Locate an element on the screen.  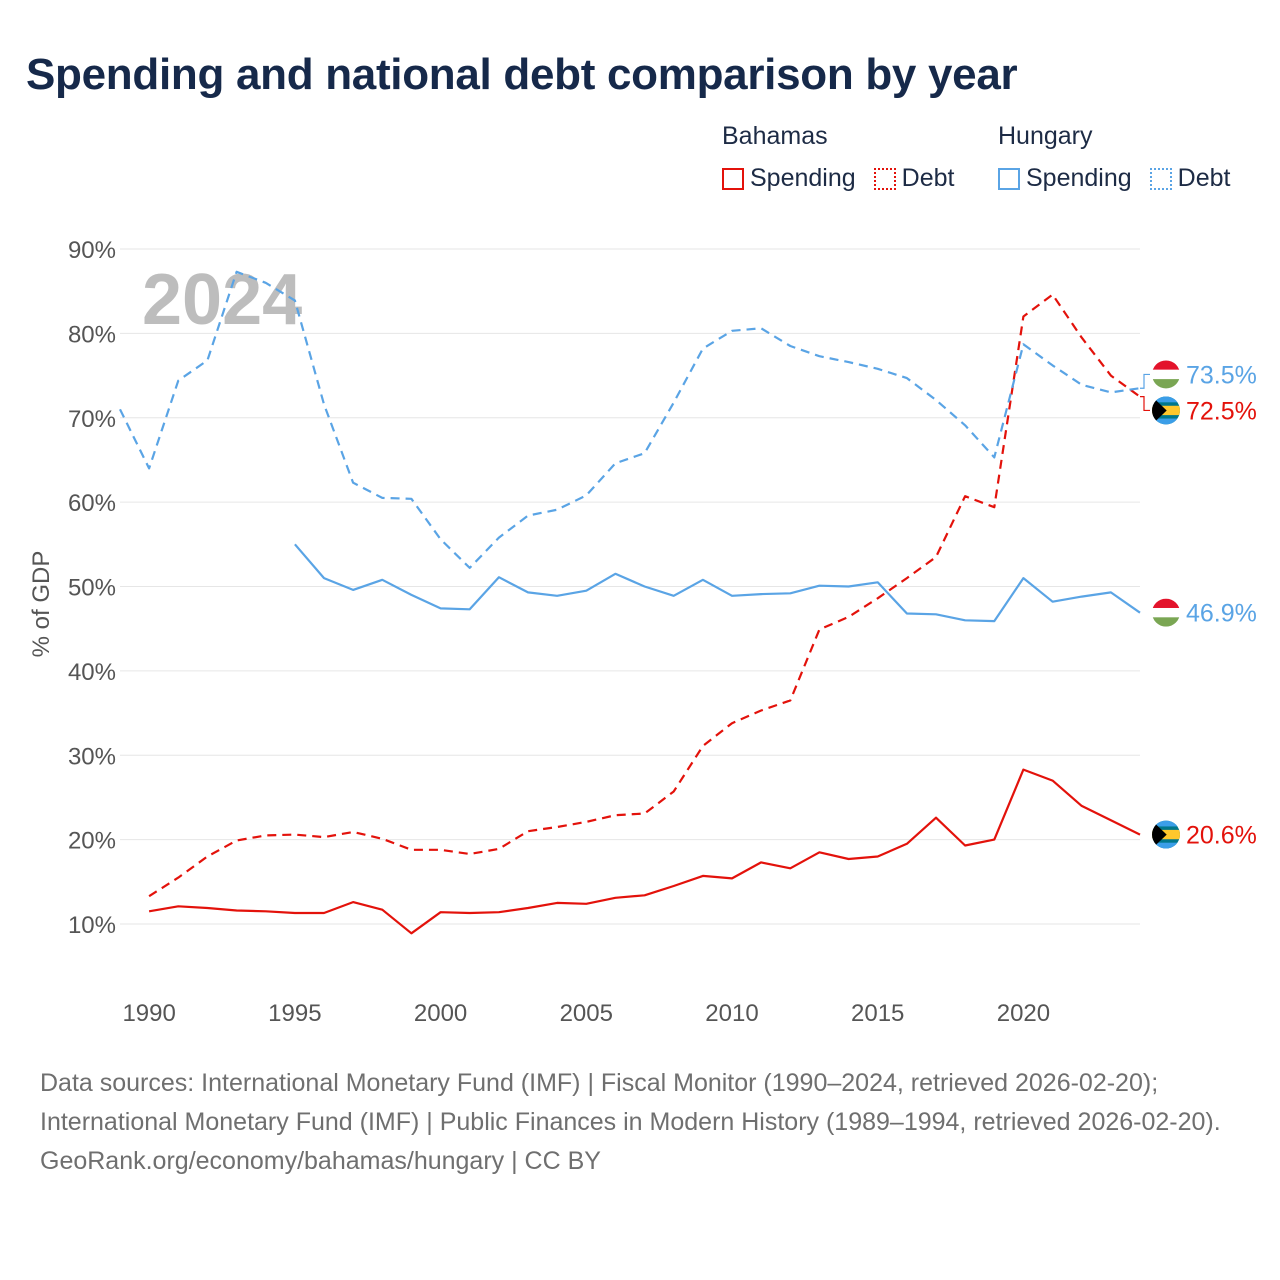
end-marker-bahamas: 72.5% is located at coordinates (1198, 410).